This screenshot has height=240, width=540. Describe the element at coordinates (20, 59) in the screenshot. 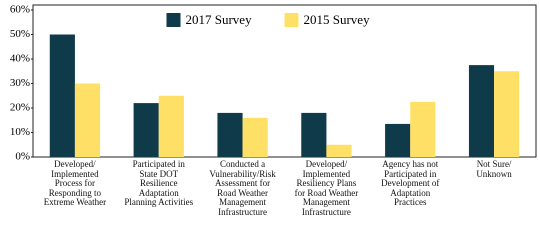

I see `y-tick-label: 40%` at that location.